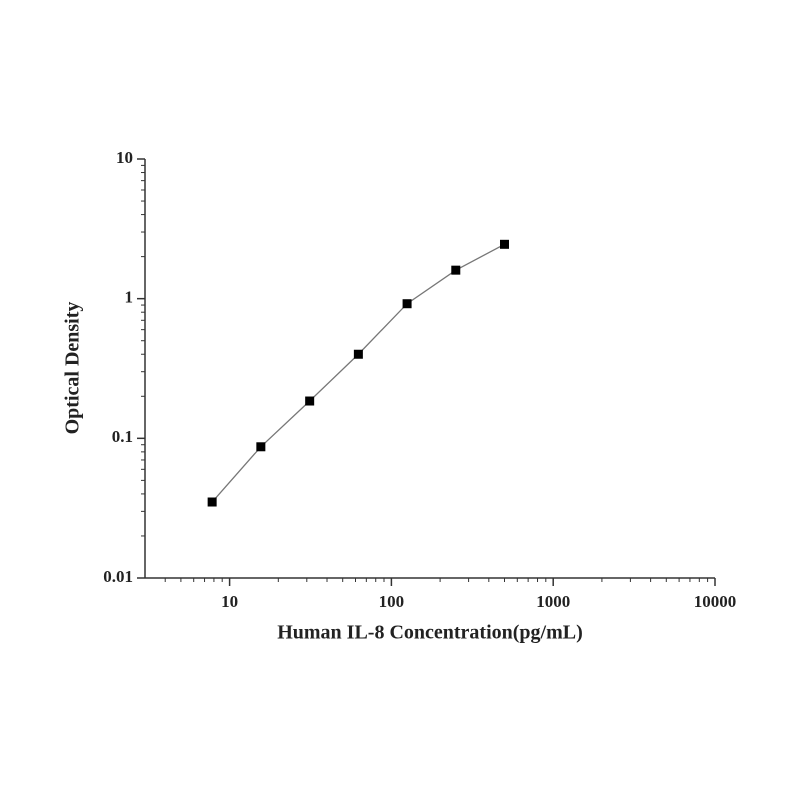  I want to click on x-tick-label: 10000, so click(715, 601).